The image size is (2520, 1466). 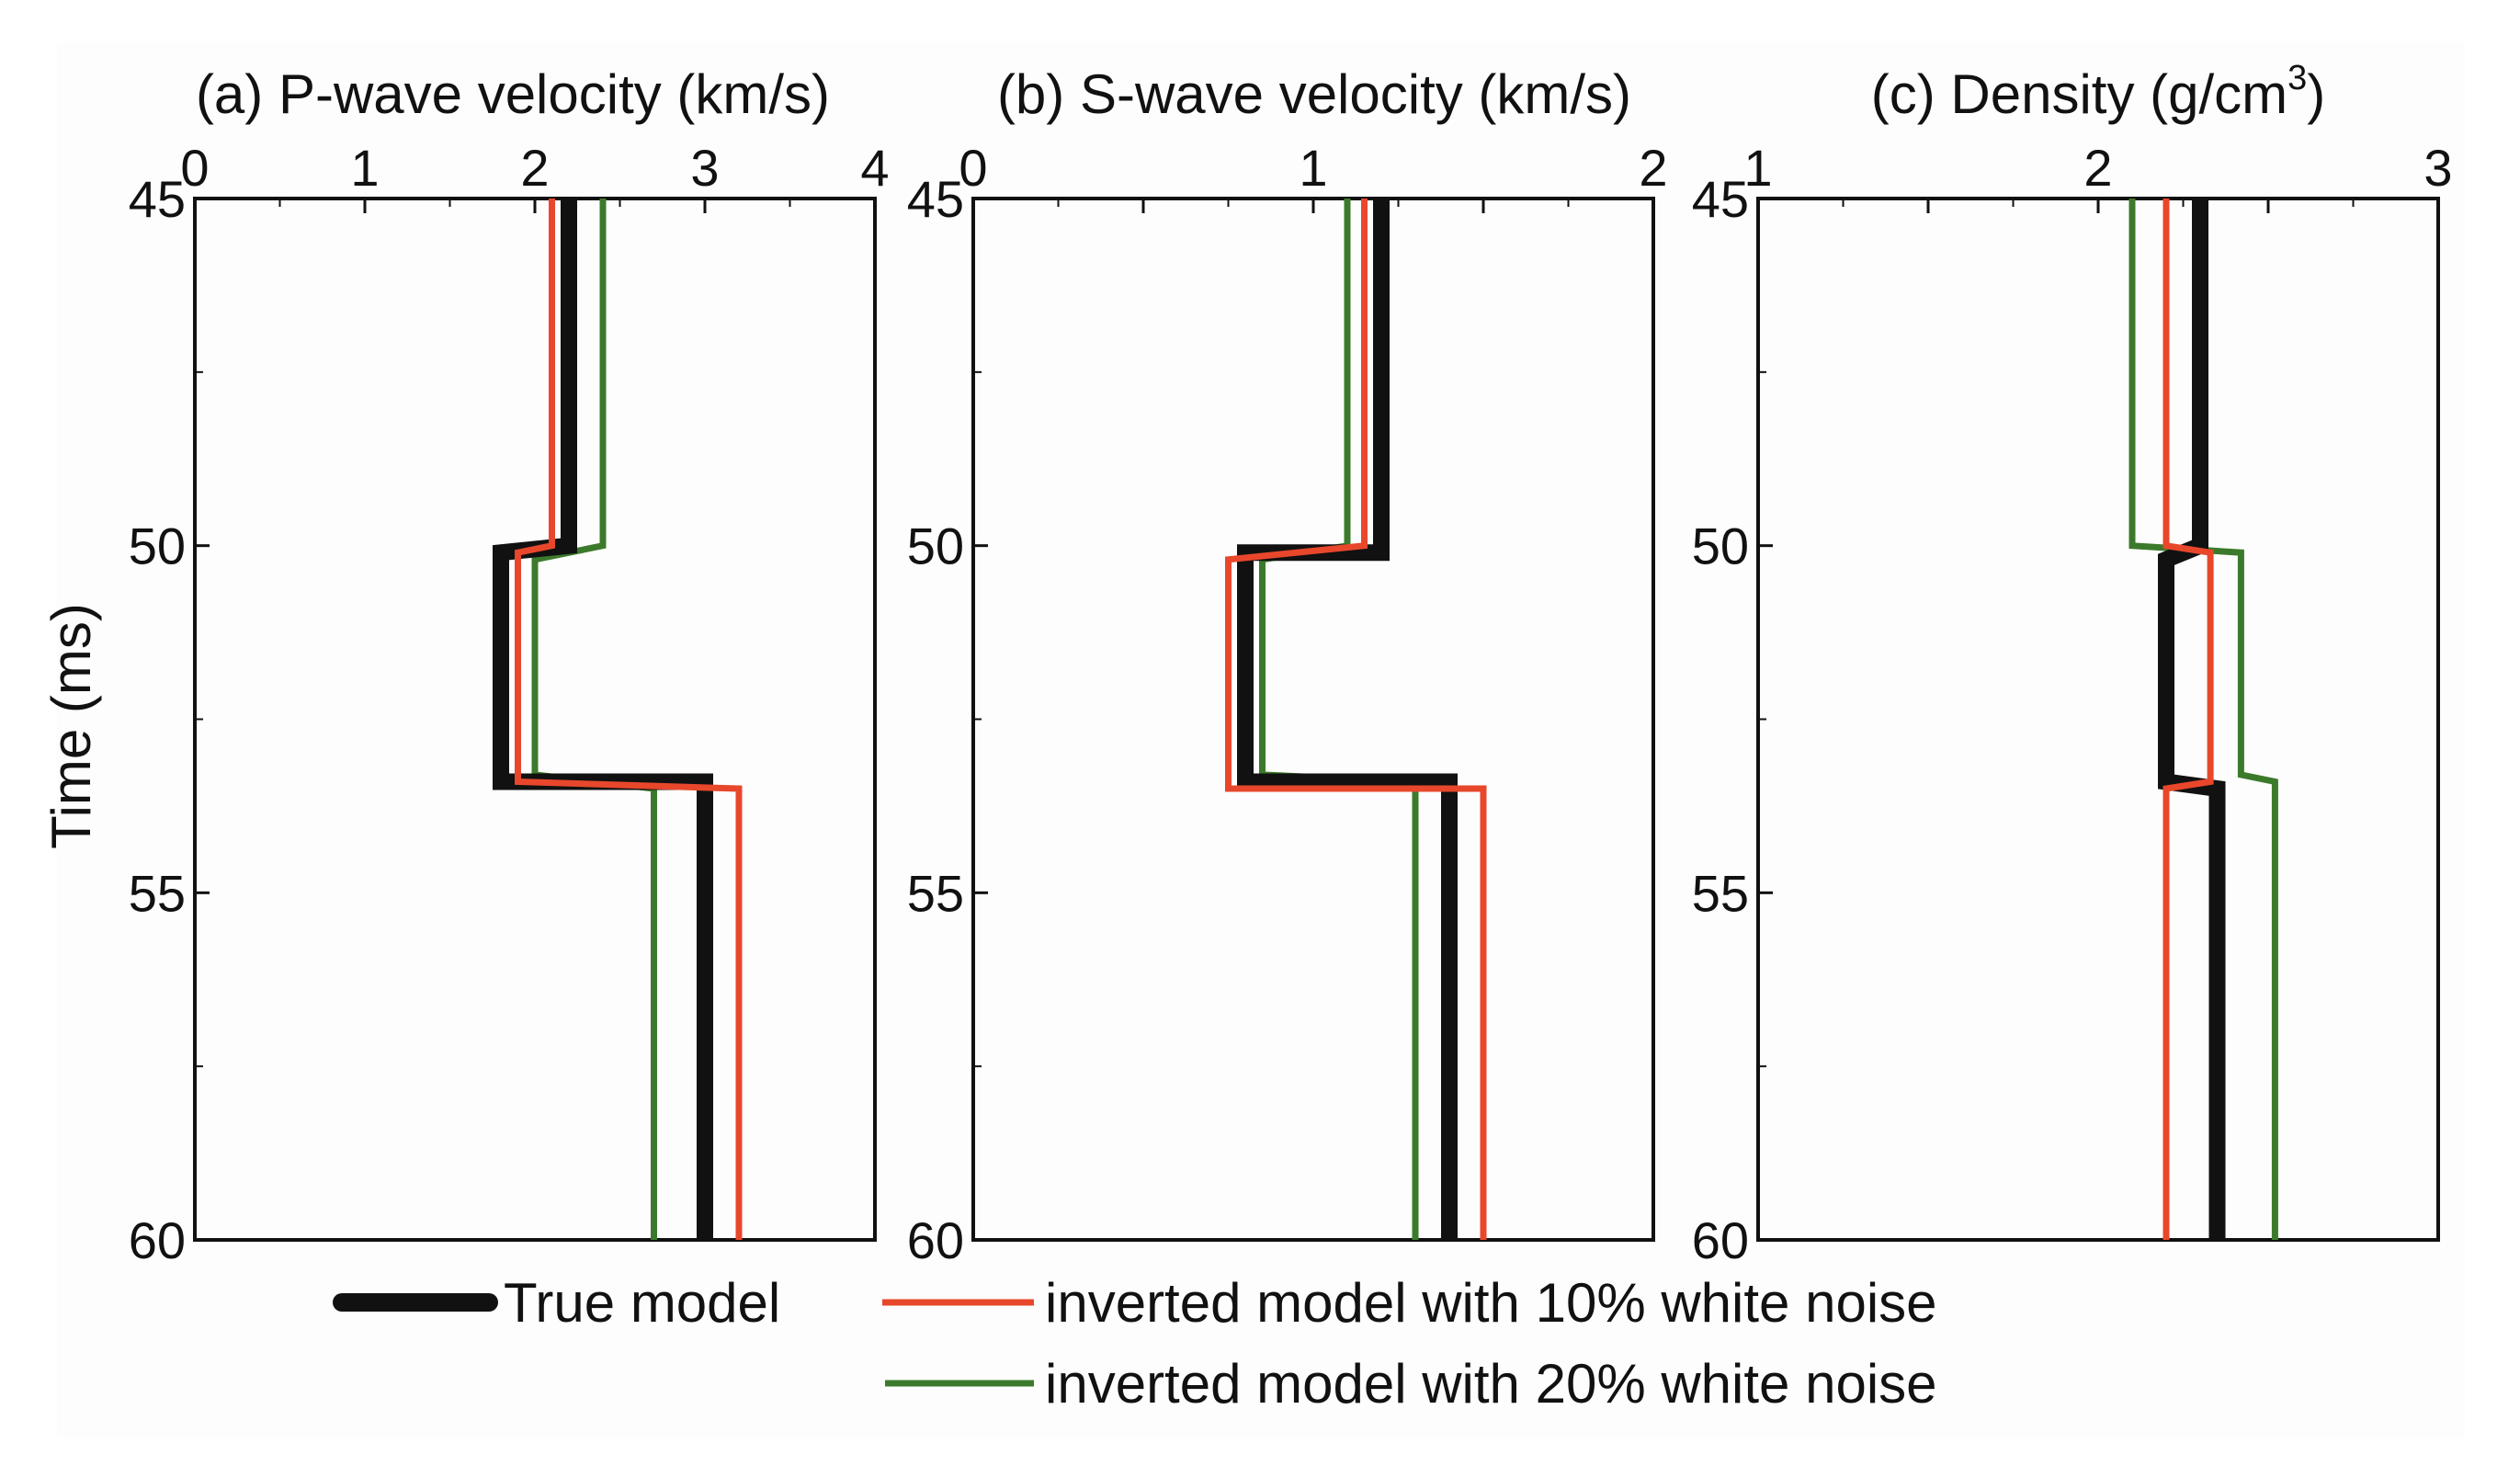 I want to click on legend-label-noise20: inverted model with 20% white noise, so click(x=1491, y=1384).